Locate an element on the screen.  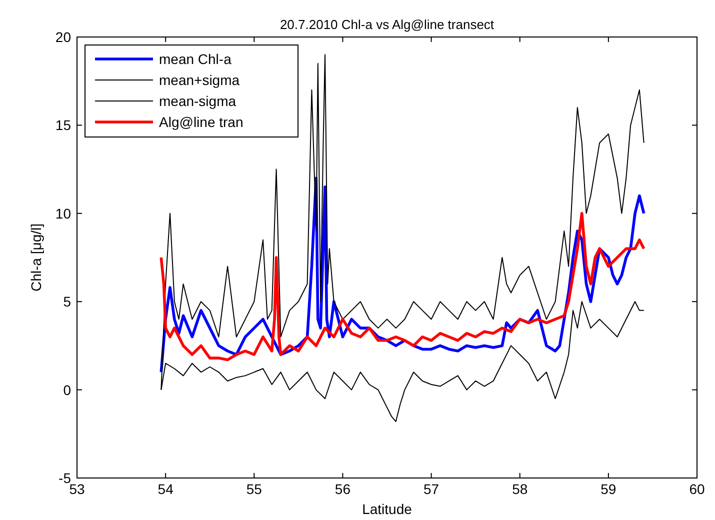
x-tick-label: 54 is located at coordinates (166, 489).